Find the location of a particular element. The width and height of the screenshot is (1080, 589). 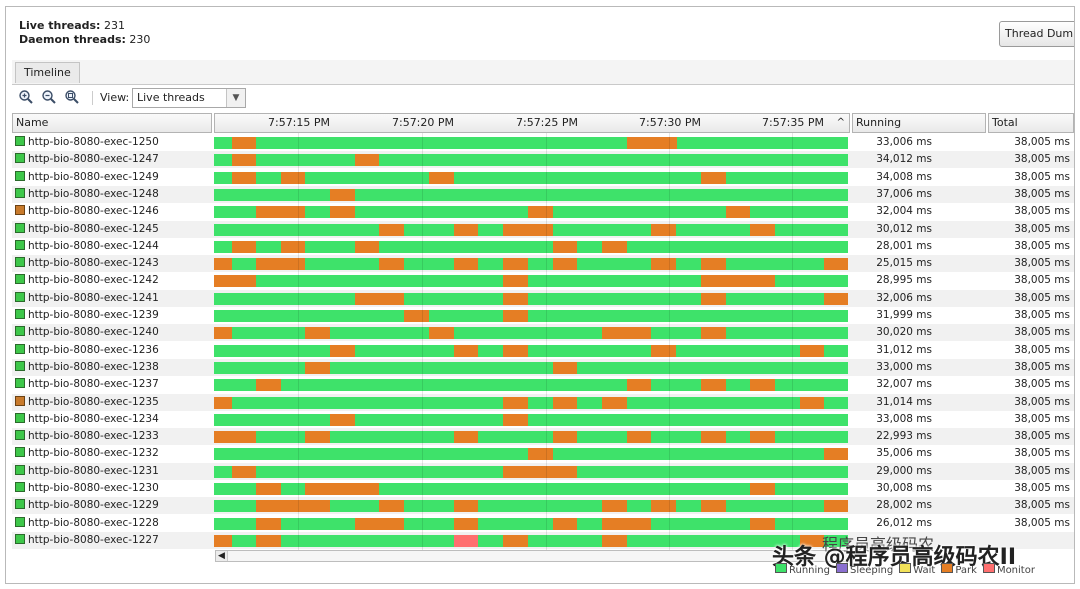

zoom-in-icon is located at coordinates (26, 97).